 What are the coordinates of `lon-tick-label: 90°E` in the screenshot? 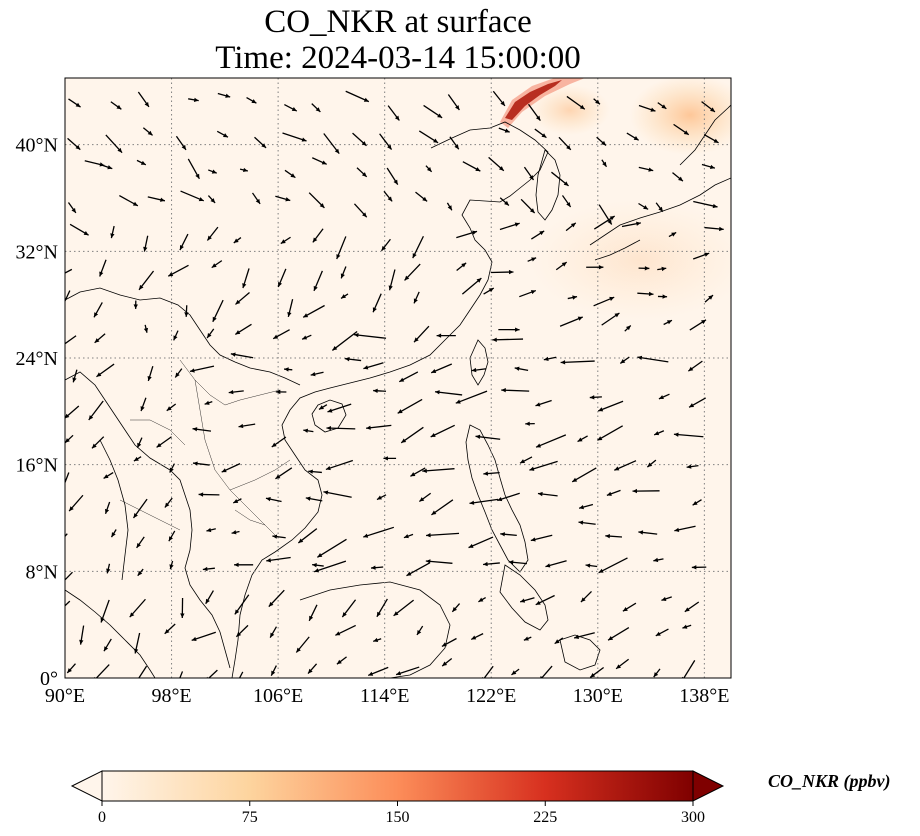 It's located at (65, 696).